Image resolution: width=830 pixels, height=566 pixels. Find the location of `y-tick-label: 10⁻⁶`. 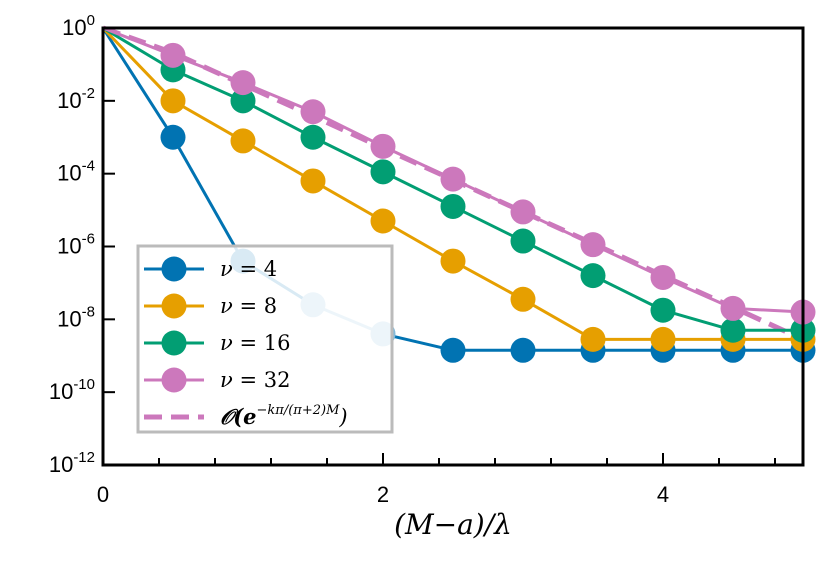

y-tick-label: 10⁻⁶ is located at coordinates (76, 245).